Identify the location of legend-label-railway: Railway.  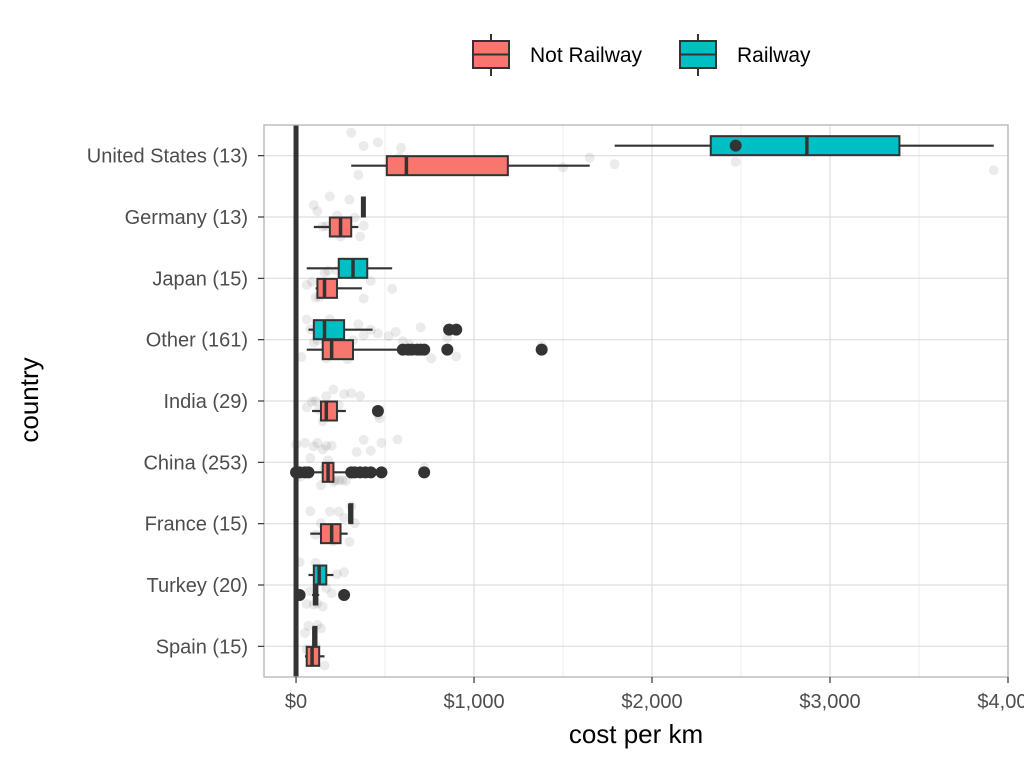
(774, 55).